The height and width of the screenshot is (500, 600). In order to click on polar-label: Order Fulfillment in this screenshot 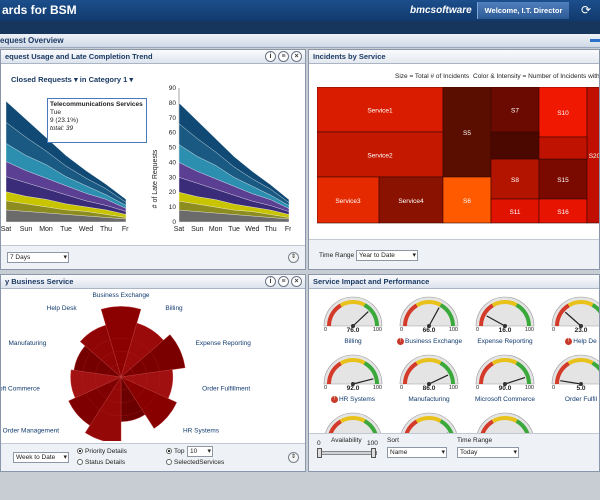, I will do `click(226, 389)`.